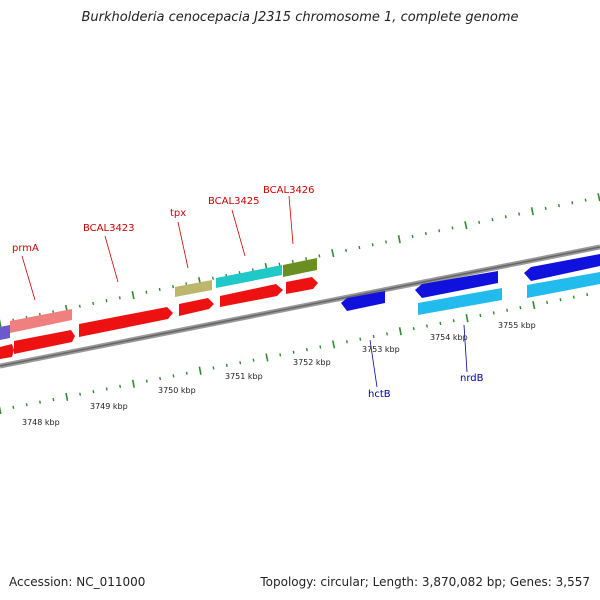 The image size is (600, 600). Describe the element at coordinates (109, 406) in the screenshot. I see `scale-label: 3749 kbp` at that location.